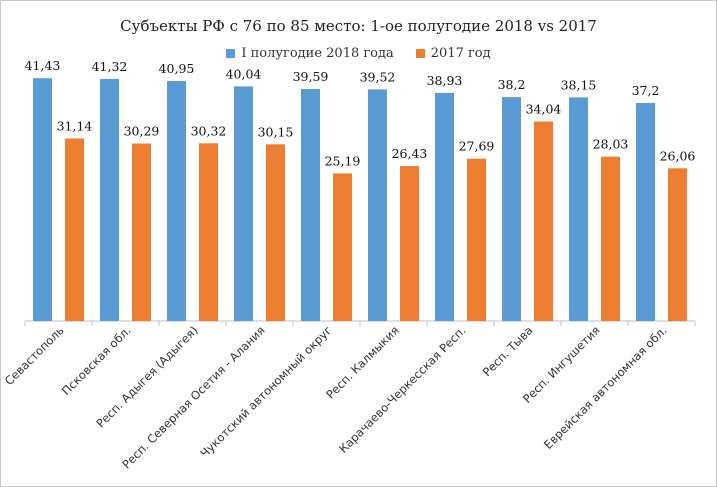 Image resolution: width=717 pixels, height=487 pixels. I want to click on data-label-2017: 27,69, so click(477, 146).